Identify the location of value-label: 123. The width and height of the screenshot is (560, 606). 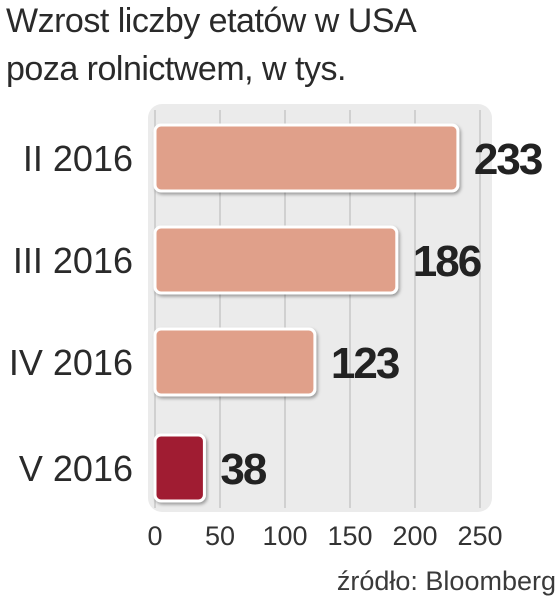
(365, 363).